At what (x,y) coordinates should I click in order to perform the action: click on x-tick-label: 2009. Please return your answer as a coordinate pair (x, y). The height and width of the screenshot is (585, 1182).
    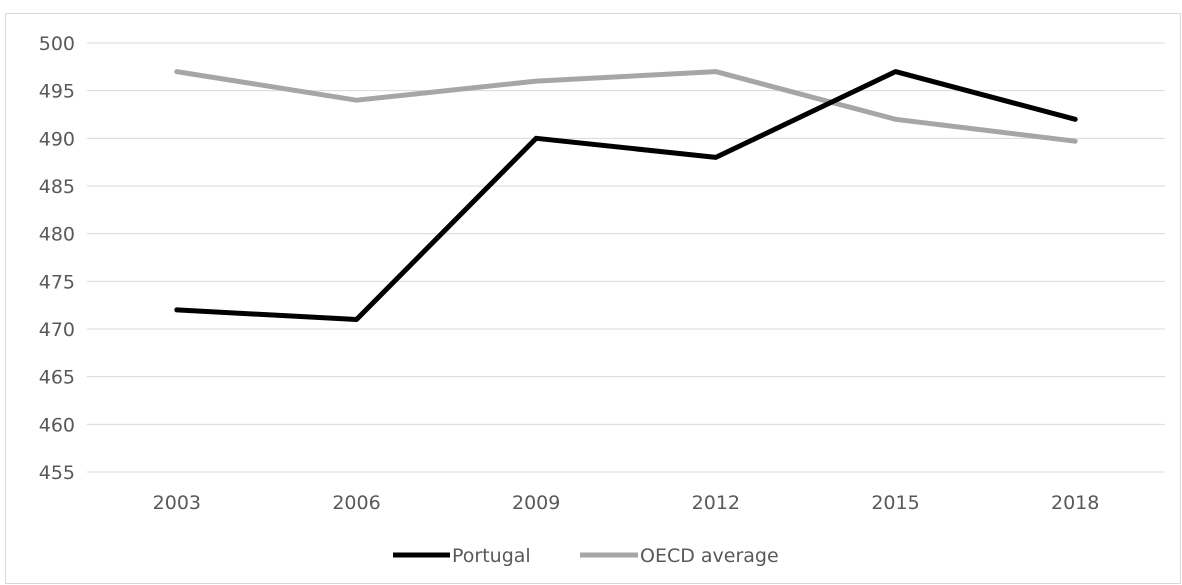
    Looking at the image, I should click on (536, 503).